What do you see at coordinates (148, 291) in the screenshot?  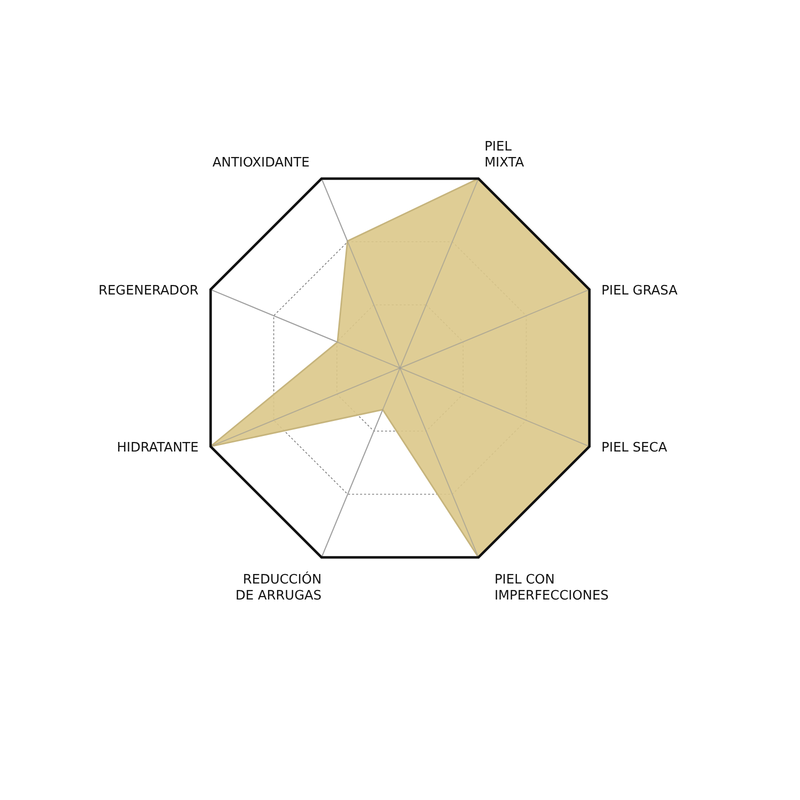 I see `spoke-label: REGENERADOR` at bounding box center [148, 291].